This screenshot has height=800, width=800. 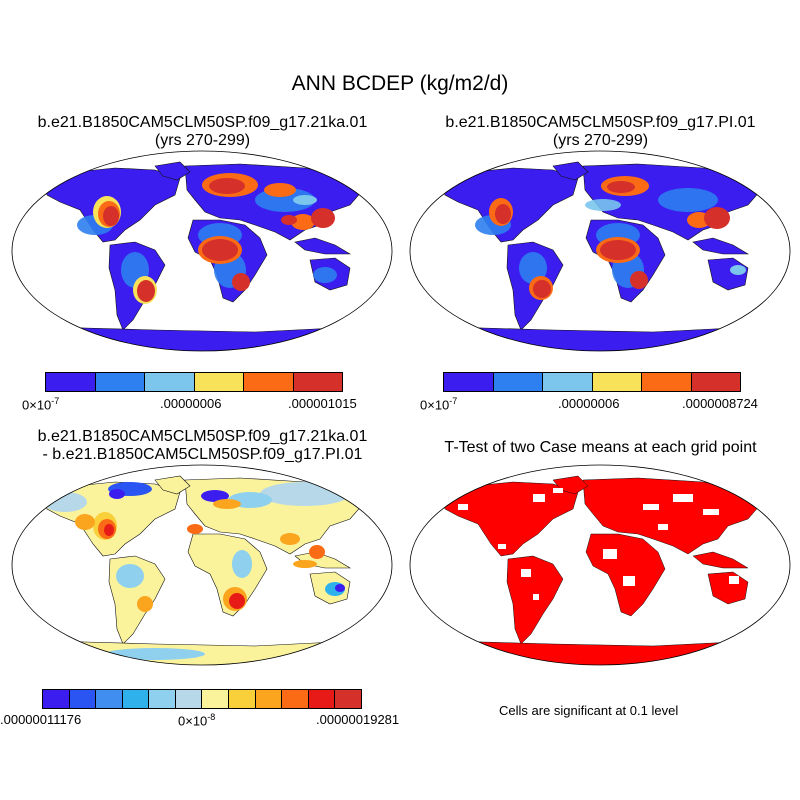 What do you see at coordinates (400, 83) in the screenshot?
I see `main-title: ANN BCDEP (kg/m2/d)` at bounding box center [400, 83].